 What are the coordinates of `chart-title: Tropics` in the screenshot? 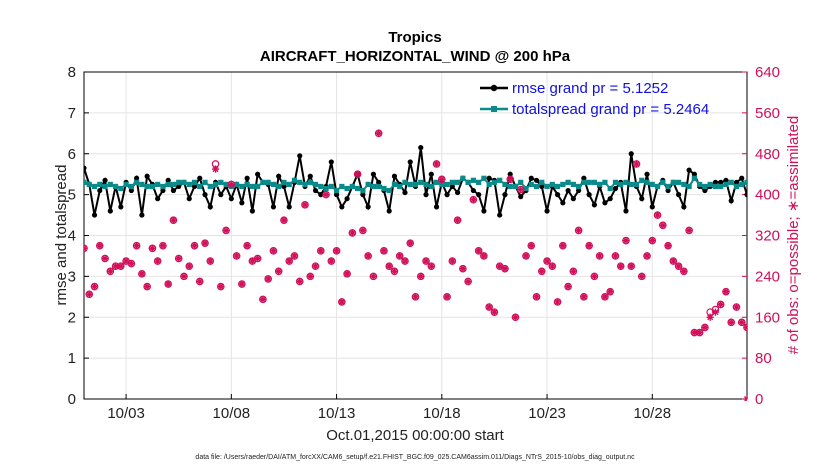 It's located at (414, 37).